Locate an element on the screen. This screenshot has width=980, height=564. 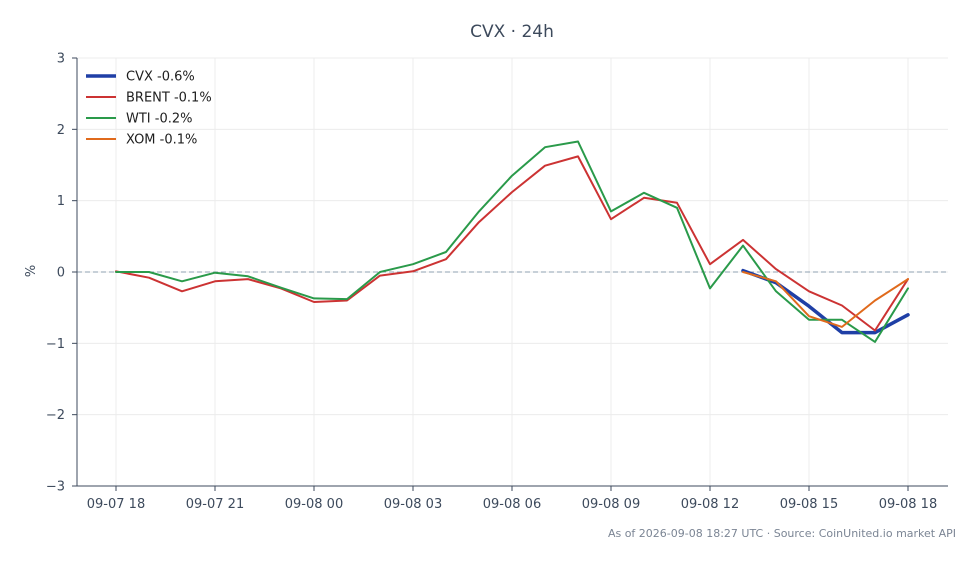
legend-label: BRENT -0.1% is located at coordinates (169, 98).